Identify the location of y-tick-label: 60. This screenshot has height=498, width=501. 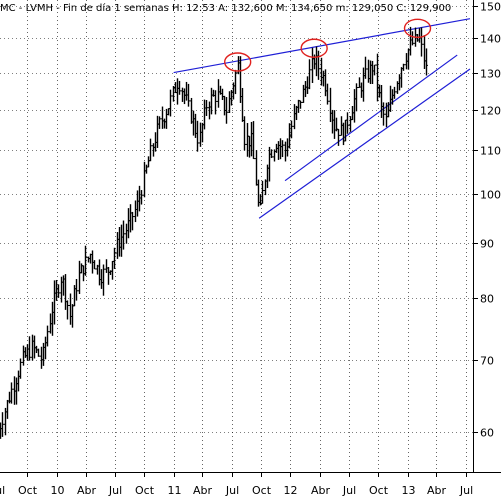
(487, 433).